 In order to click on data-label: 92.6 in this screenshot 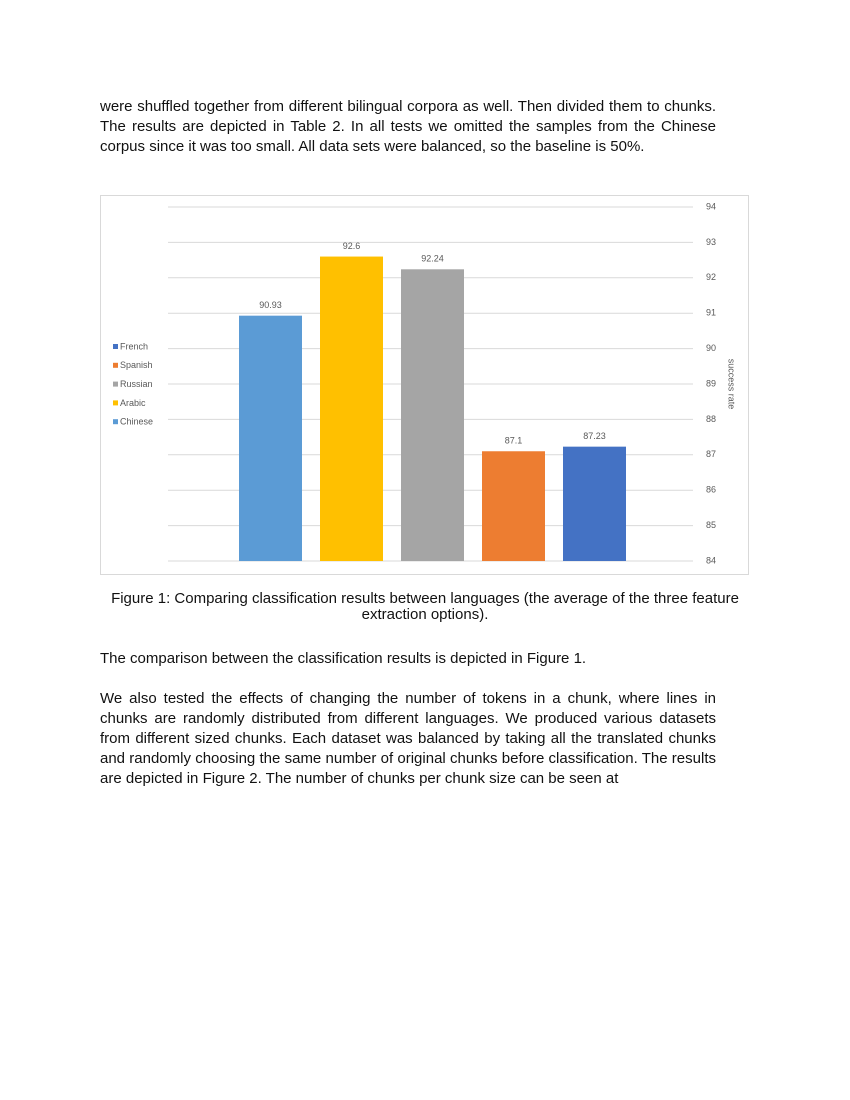, I will do `click(352, 246)`.